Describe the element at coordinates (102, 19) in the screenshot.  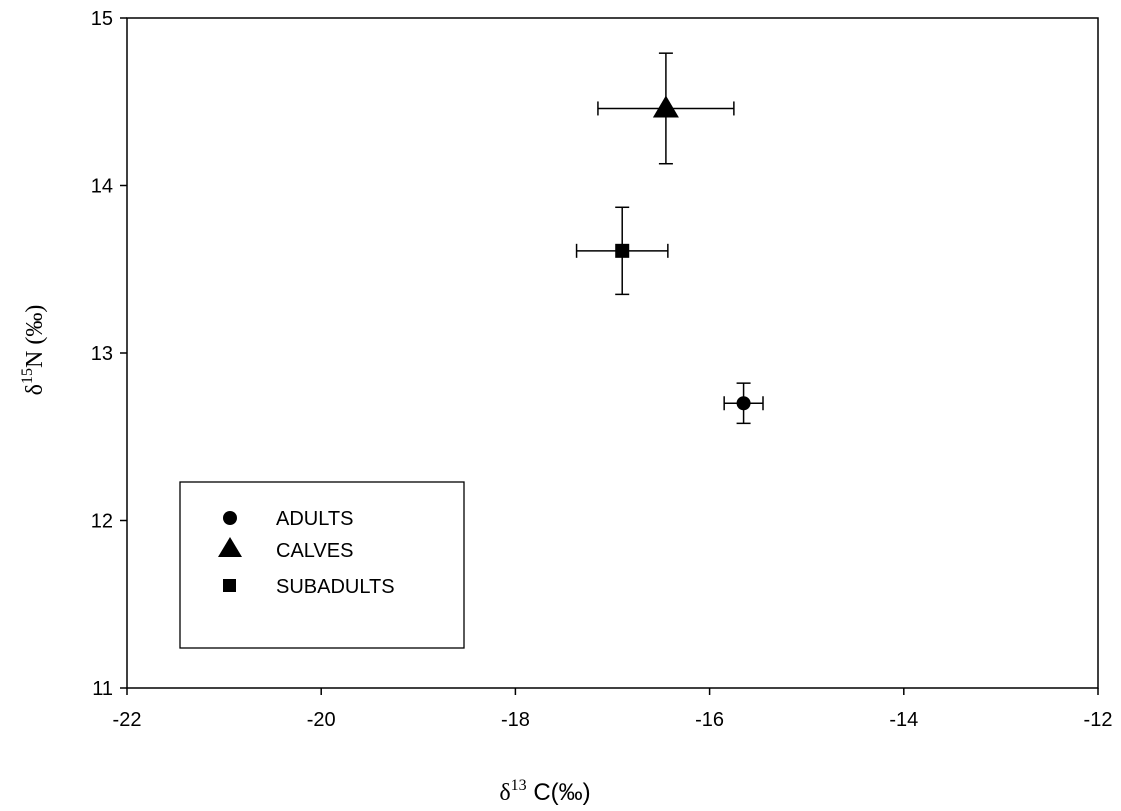
I see `y-tick-label: 15` at that location.